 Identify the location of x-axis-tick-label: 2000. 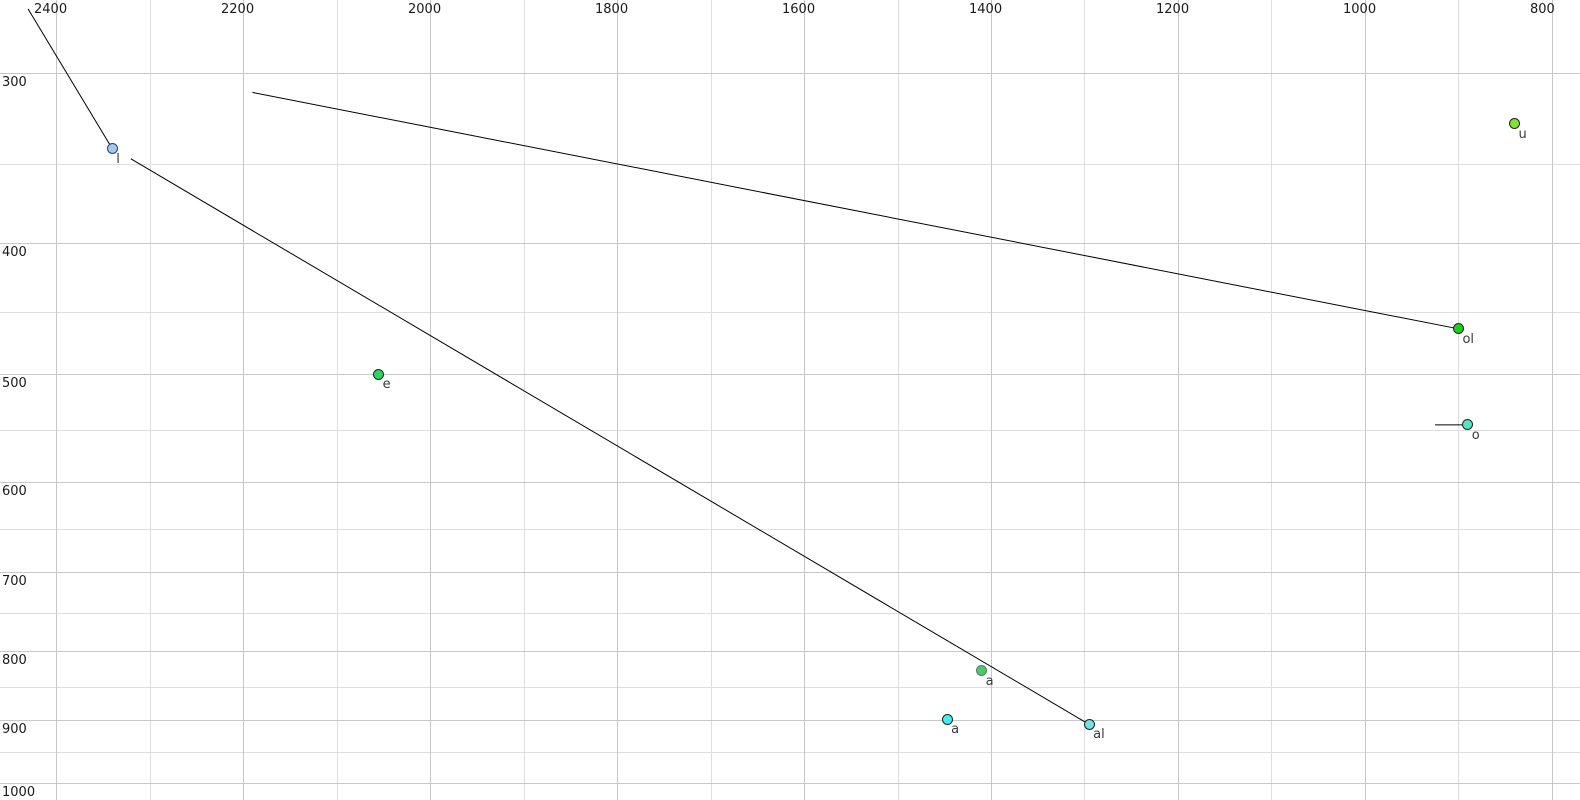
(425, 9).